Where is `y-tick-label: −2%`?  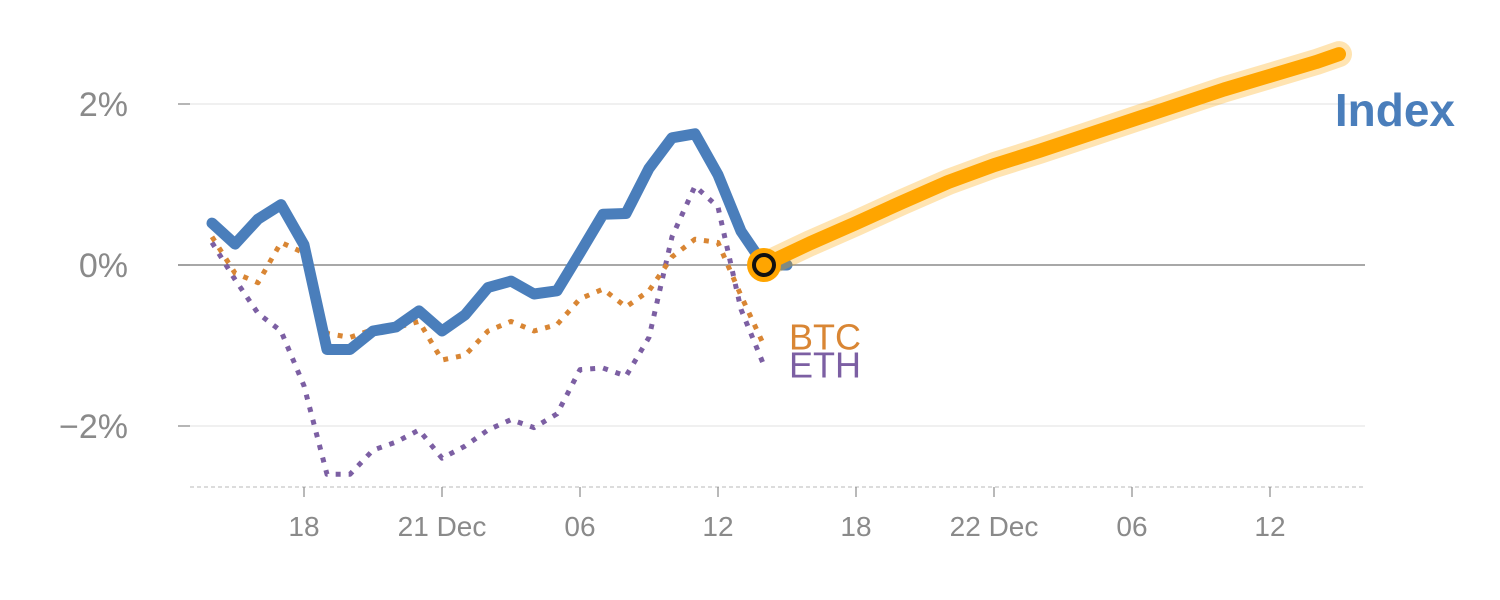 y-tick-label: −2% is located at coordinates (93, 427).